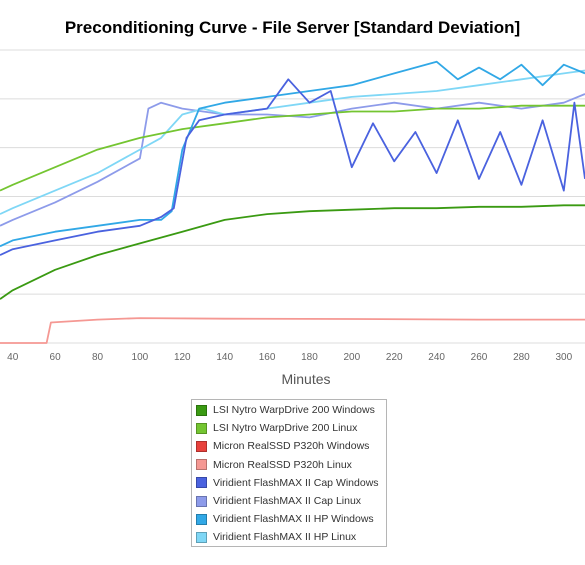  Describe the element at coordinates (13, 357) in the screenshot. I see `x-tick-label: 40` at that location.